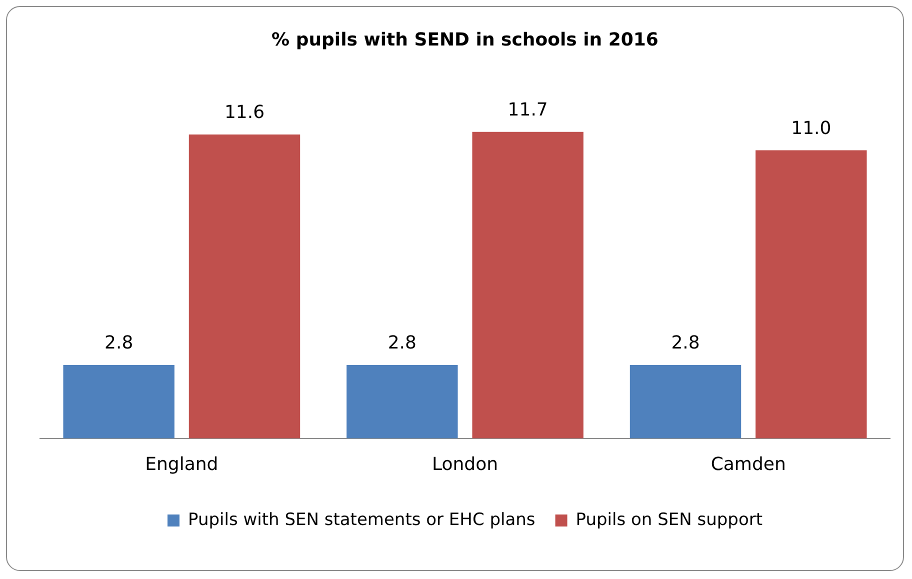 The image size is (912, 579). What do you see at coordinates (669, 520) in the screenshot?
I see `legend-label: Pupils on SEN support` at bounding box center [669, 520].